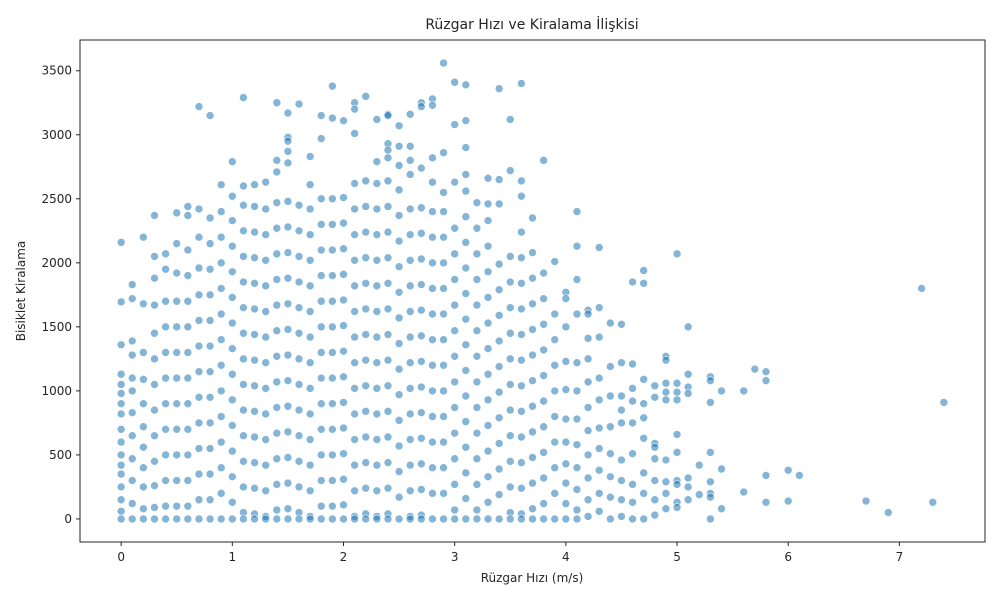 The width and height of the screenshot is (1000, 604). What do you see at coordinates (344, 557) in the screenshot?
I see `x-tick-label: 2` at bounding box center [344, 557].